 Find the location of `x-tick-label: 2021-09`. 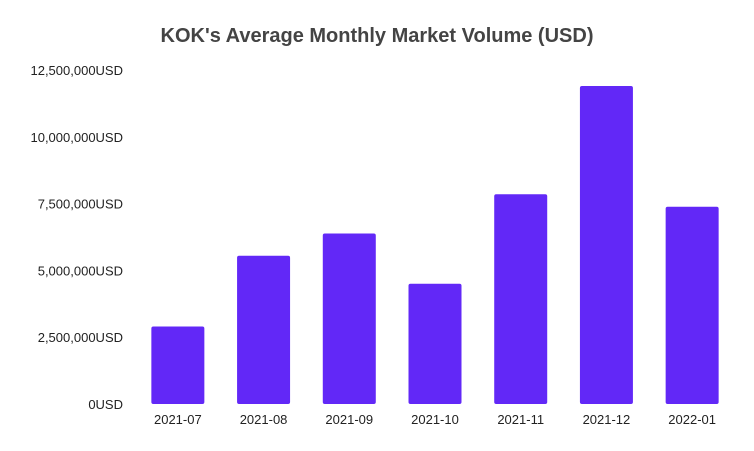

x-tick-label: 2021-09 is located at coordinates (349, 419).